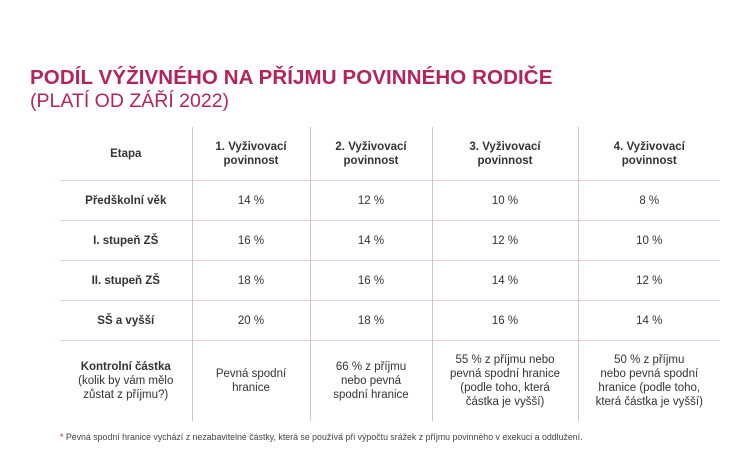 The image size is (750, 473). What do you see at coordinates (130, 101) in the screenshot?
I see `page-subtitle: (PLATÍ OD ZÁŘÍ 2022)` at bounding box center [130, 101].